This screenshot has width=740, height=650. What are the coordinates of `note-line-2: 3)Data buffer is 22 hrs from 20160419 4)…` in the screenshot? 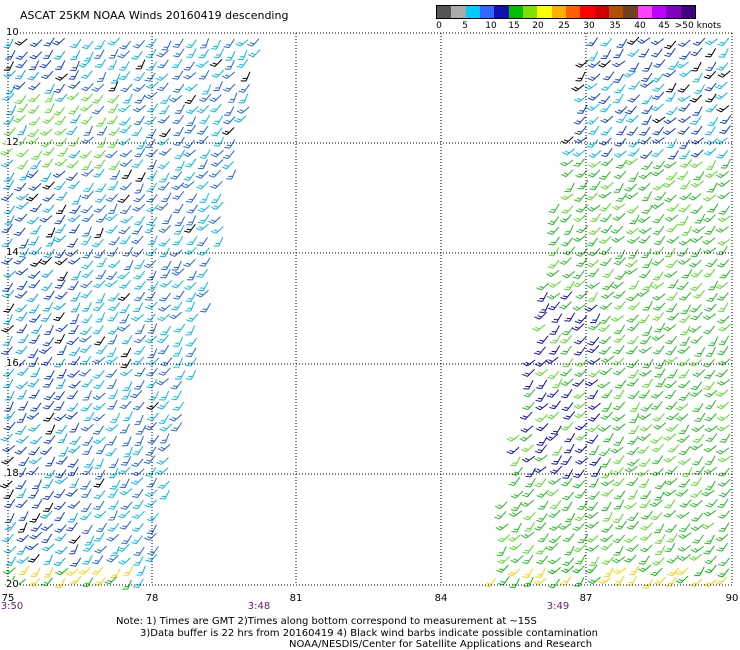 It's located at (369, 633).